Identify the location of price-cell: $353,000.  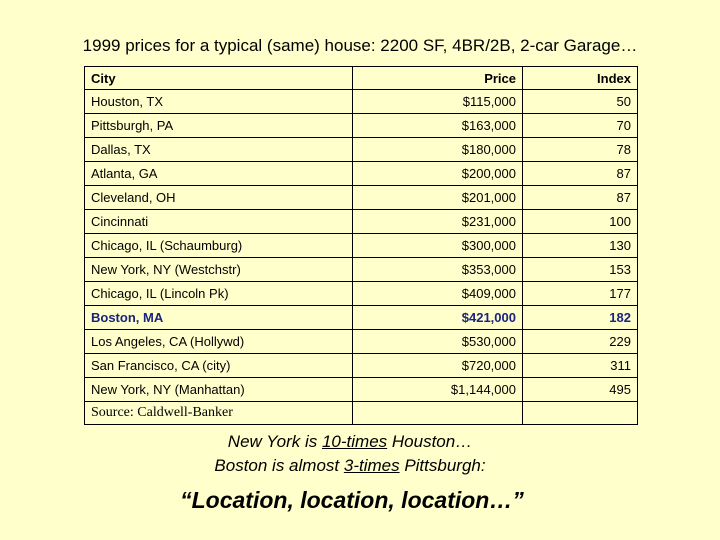
(437, 269).